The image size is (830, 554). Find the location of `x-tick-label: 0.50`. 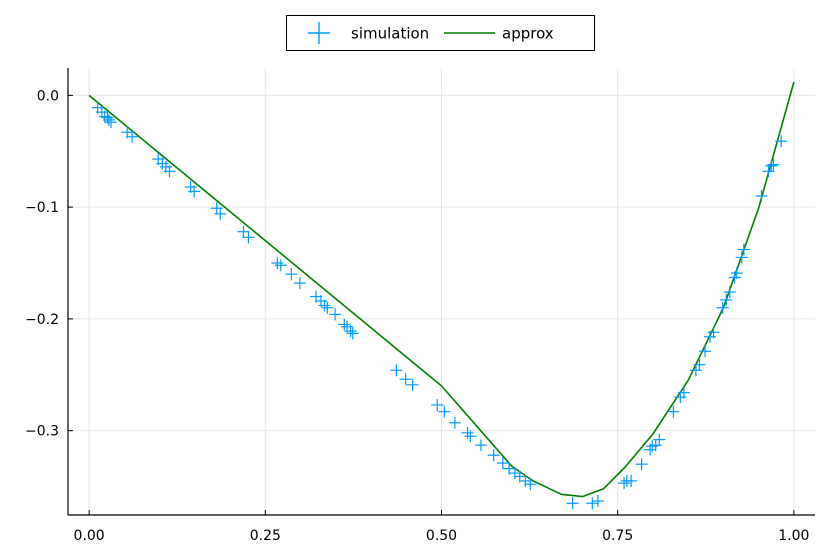

x-tick-label: 0.50 is located at coordinates (441, 536).